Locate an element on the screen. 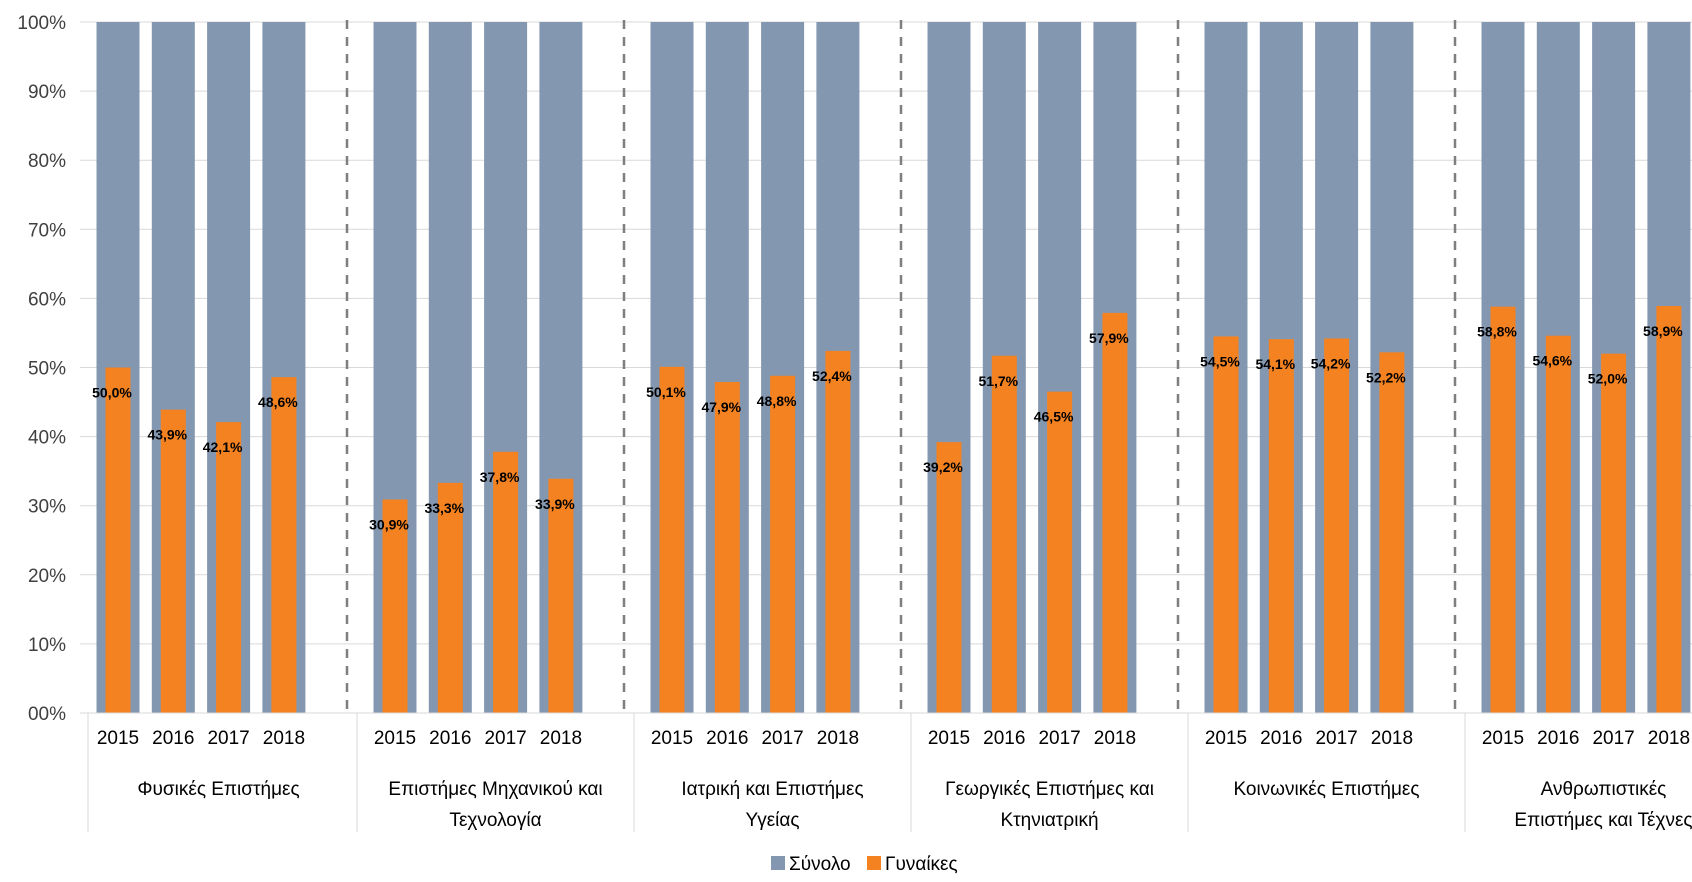  y-tick-label: 60% is located at coordinates (47, 299).